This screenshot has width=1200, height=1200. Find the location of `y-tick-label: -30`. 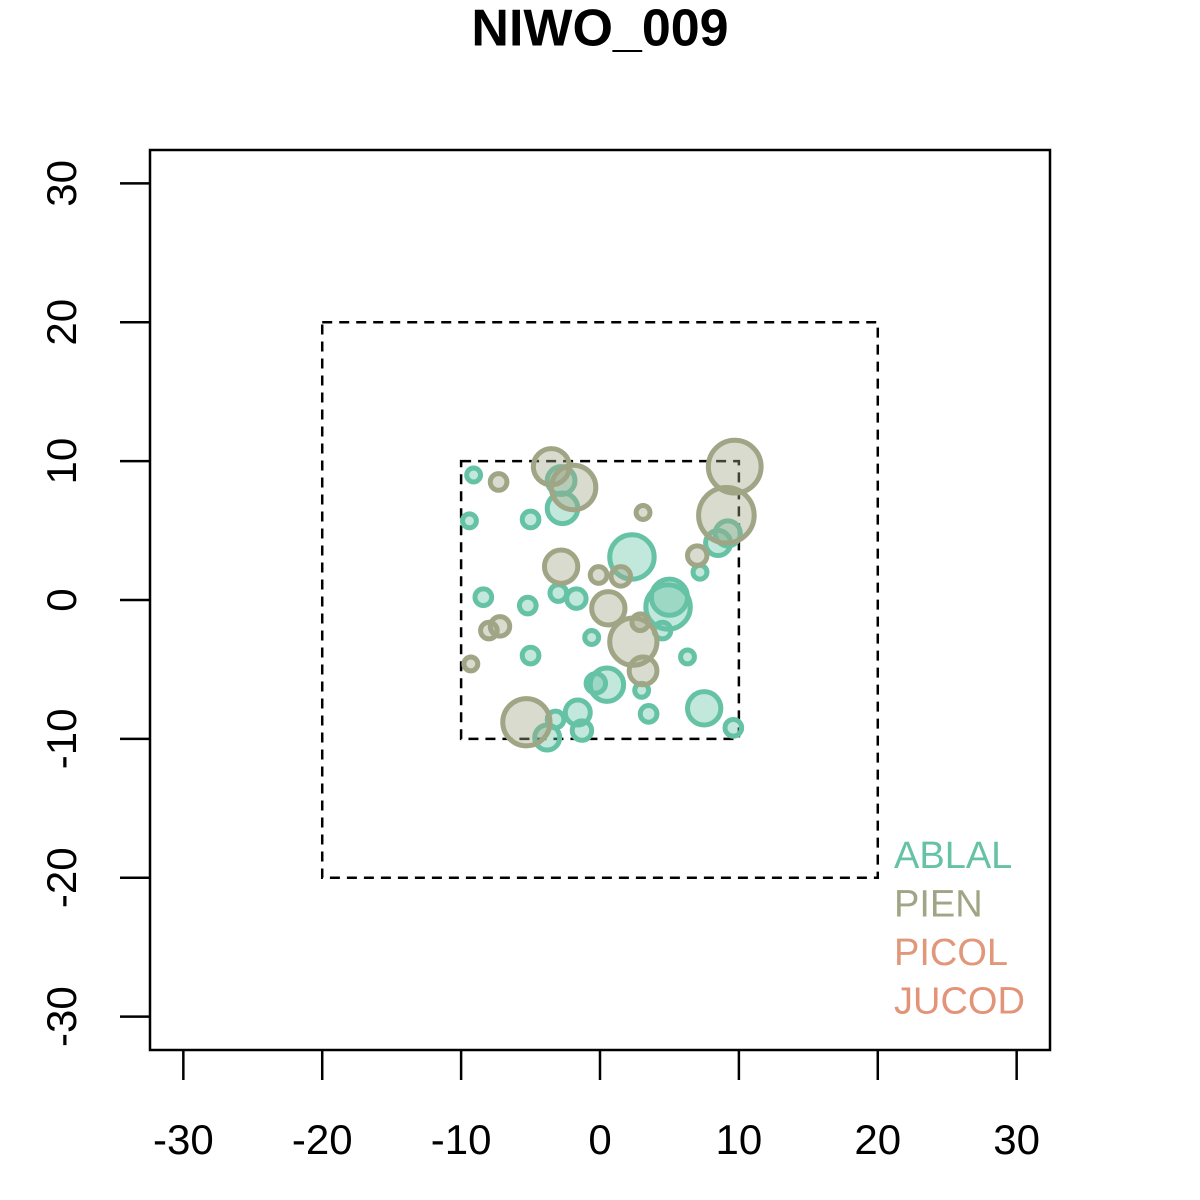

y-tick-label: -30 is located at coordinates (61, 1016).